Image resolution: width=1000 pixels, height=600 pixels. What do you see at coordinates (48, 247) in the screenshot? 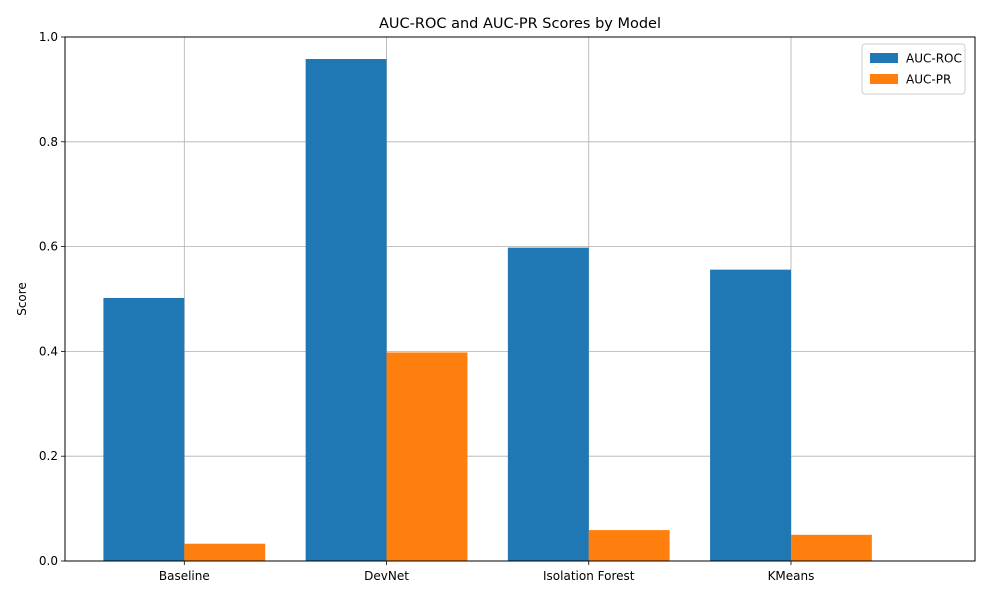
I see `y-tick-label: 0.6` at bounding box center [48, 247].